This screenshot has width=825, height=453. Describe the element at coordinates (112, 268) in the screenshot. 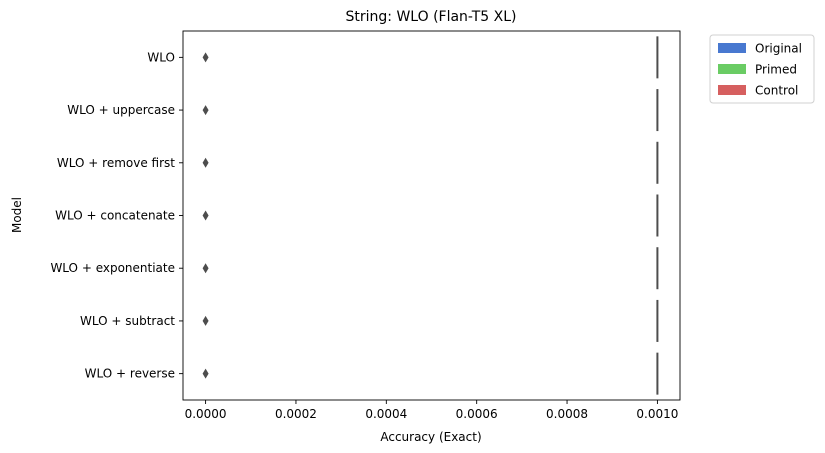

I see `y-tick-label: WLO + exponentiate` at that location.